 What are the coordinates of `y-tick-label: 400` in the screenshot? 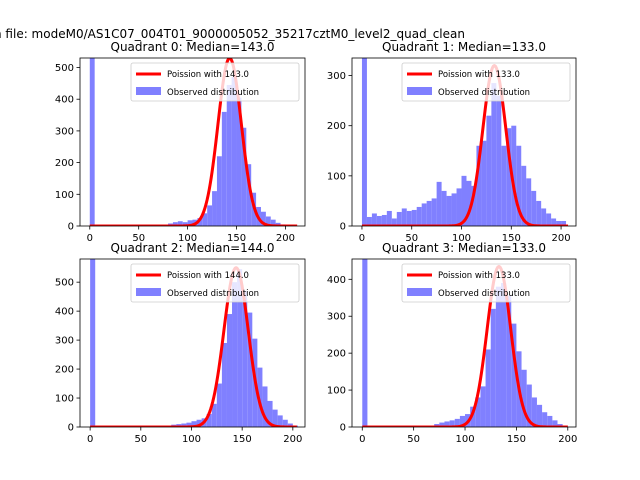 It's located at (64, 100).